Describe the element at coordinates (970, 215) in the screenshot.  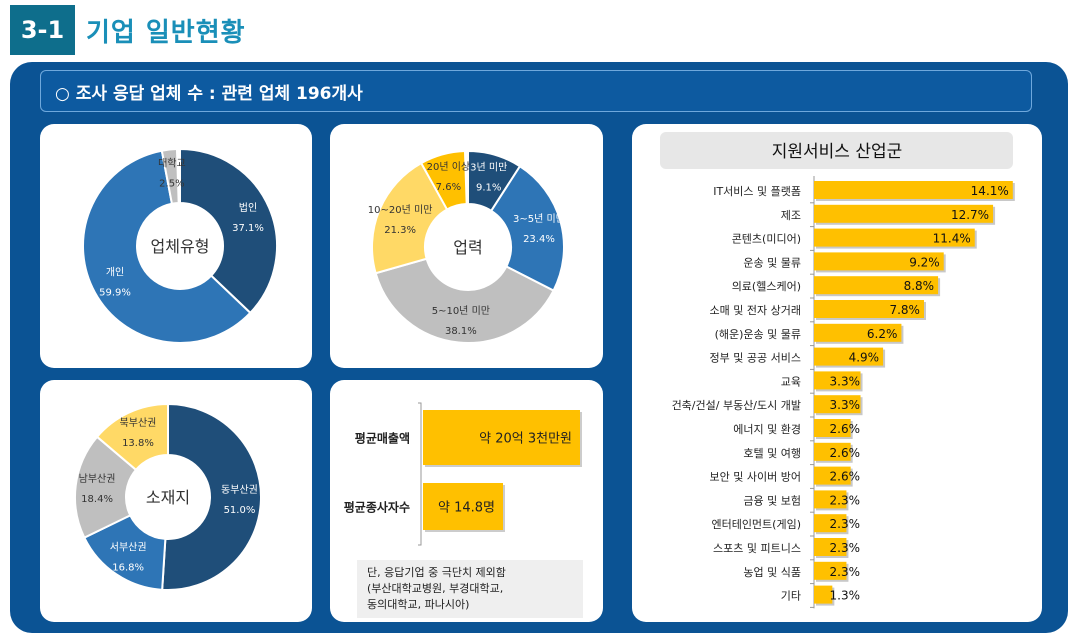
I see `bar-value: 12.7%` at that location.